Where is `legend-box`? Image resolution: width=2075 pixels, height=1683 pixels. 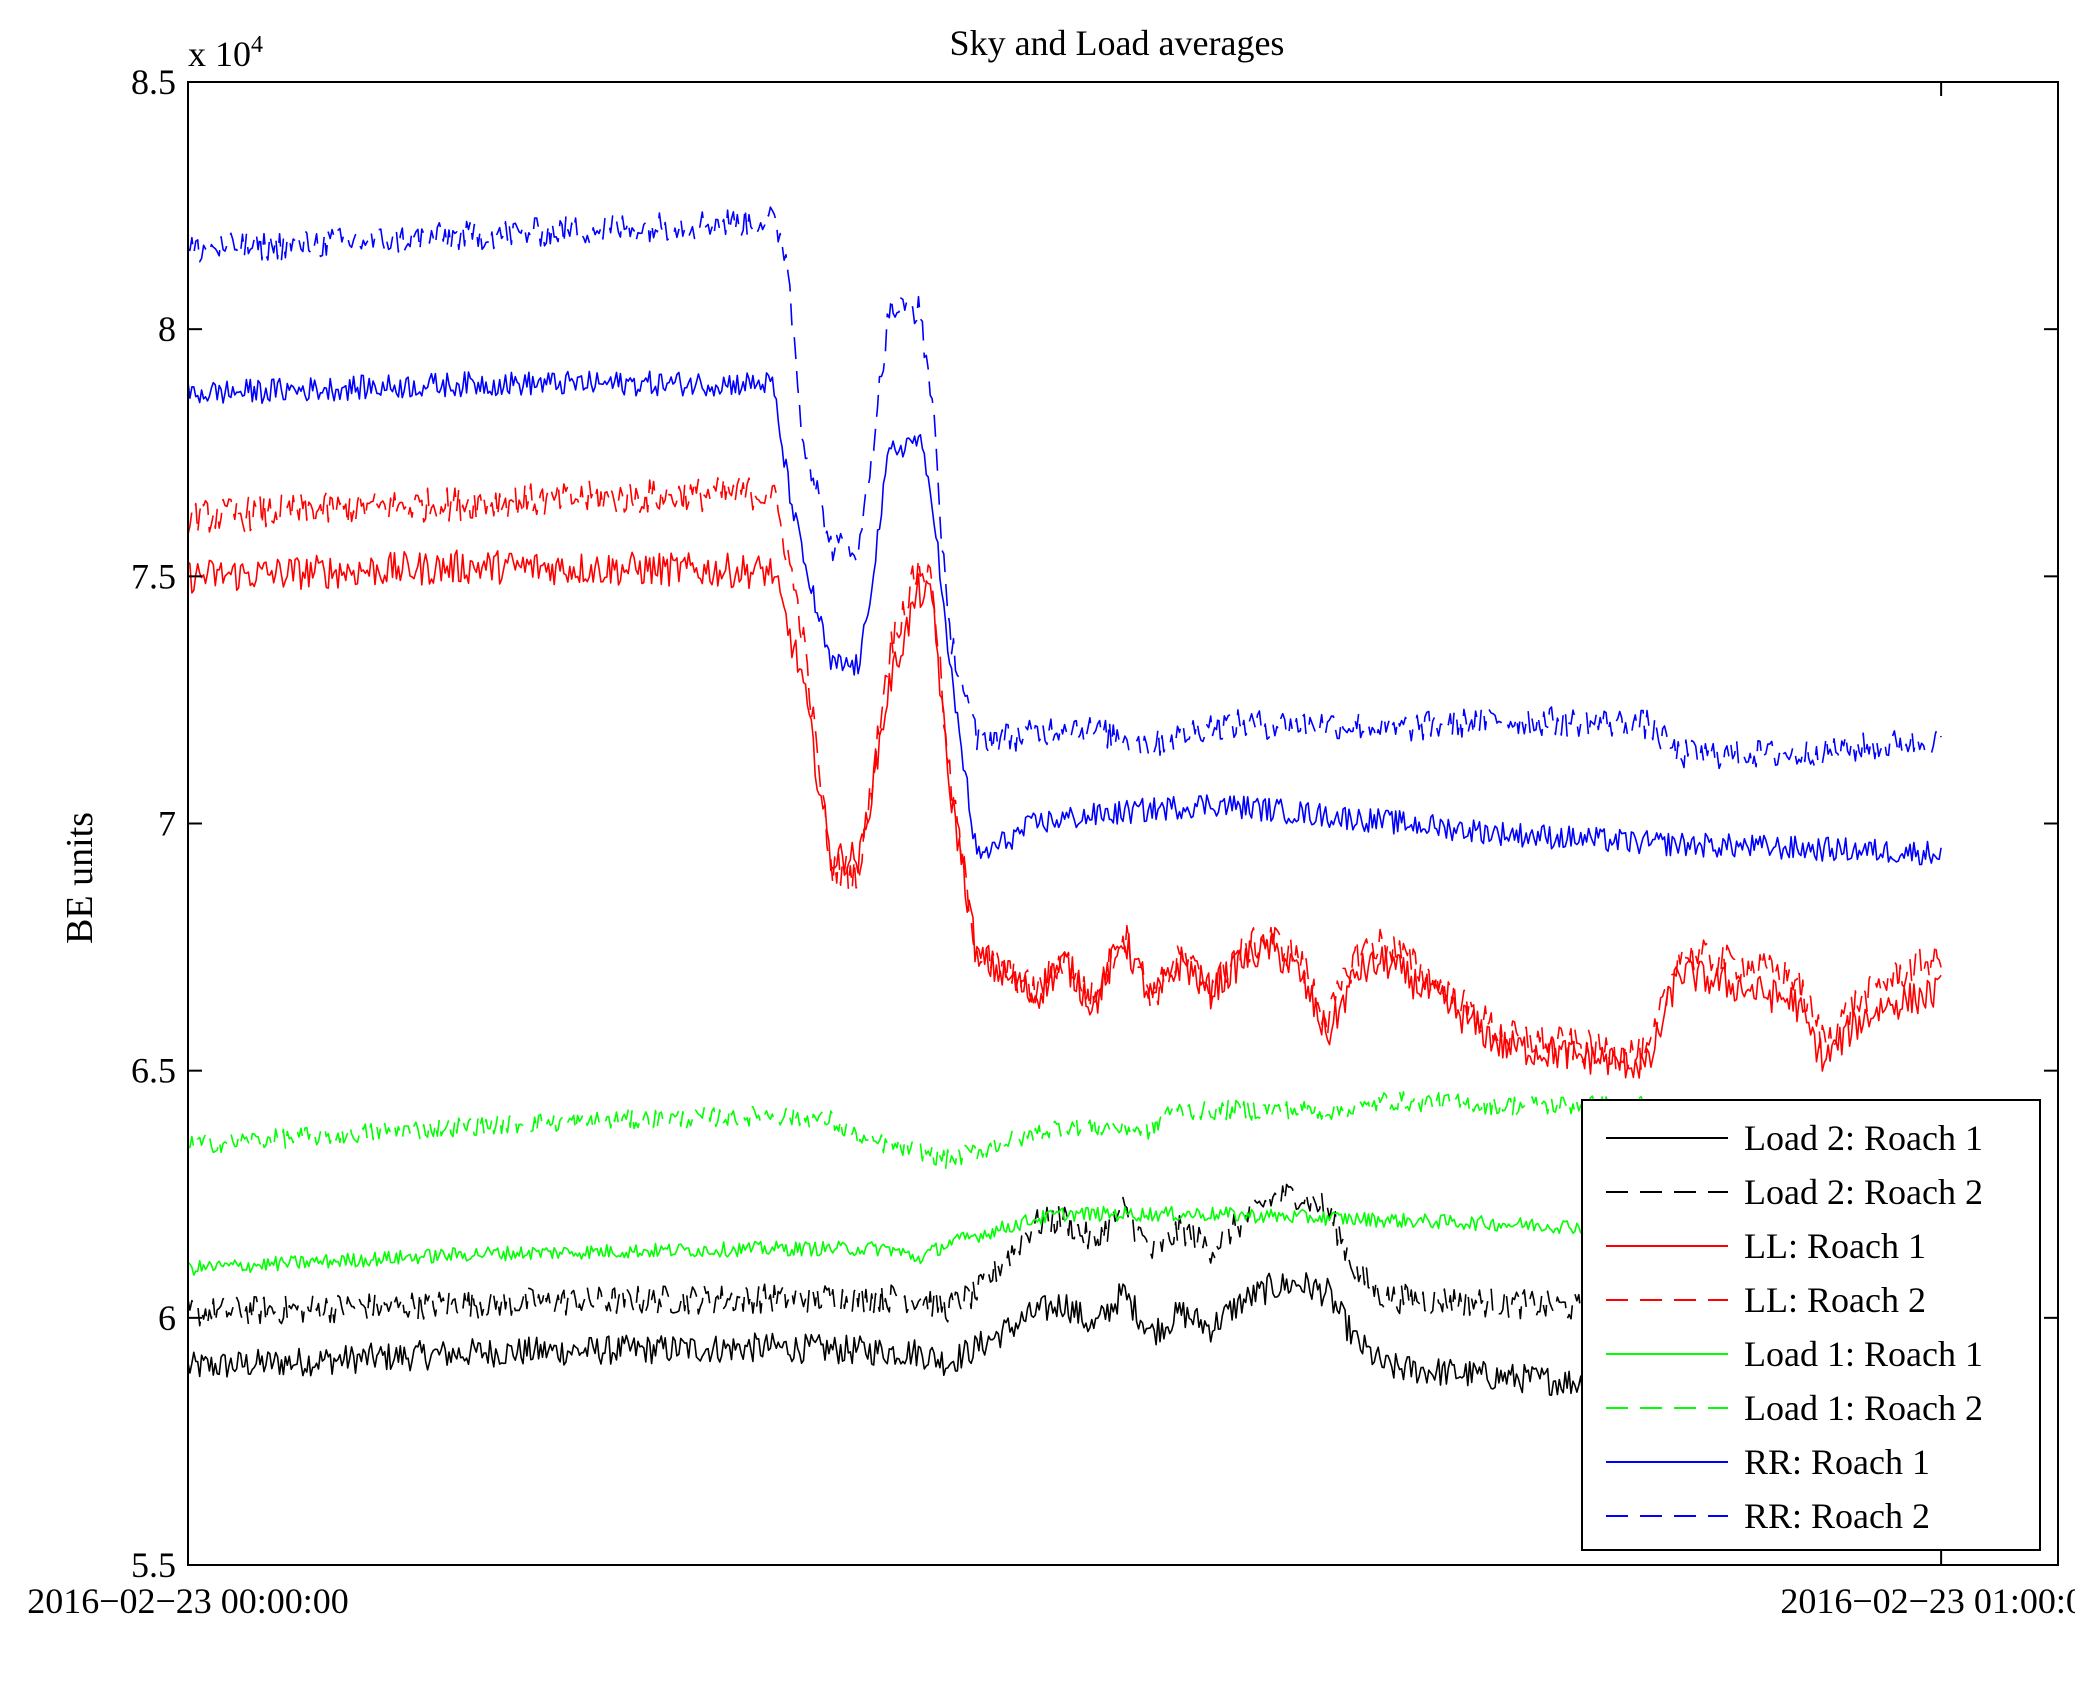 legend-box is located at coordinates (1811, 1325).